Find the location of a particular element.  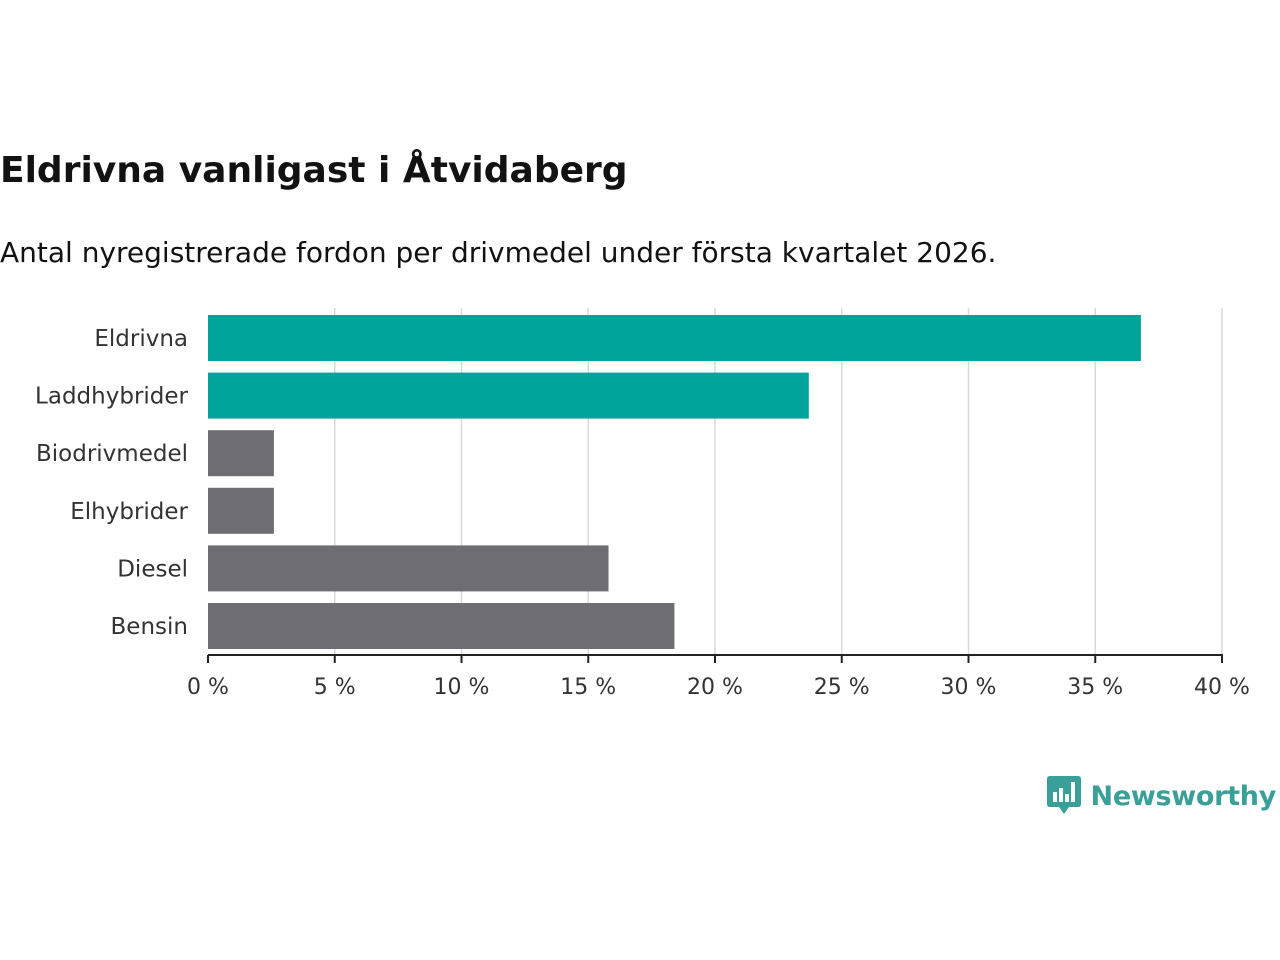

newsworthy-logo: Newsworthy is located at coordinates (1161, 796).